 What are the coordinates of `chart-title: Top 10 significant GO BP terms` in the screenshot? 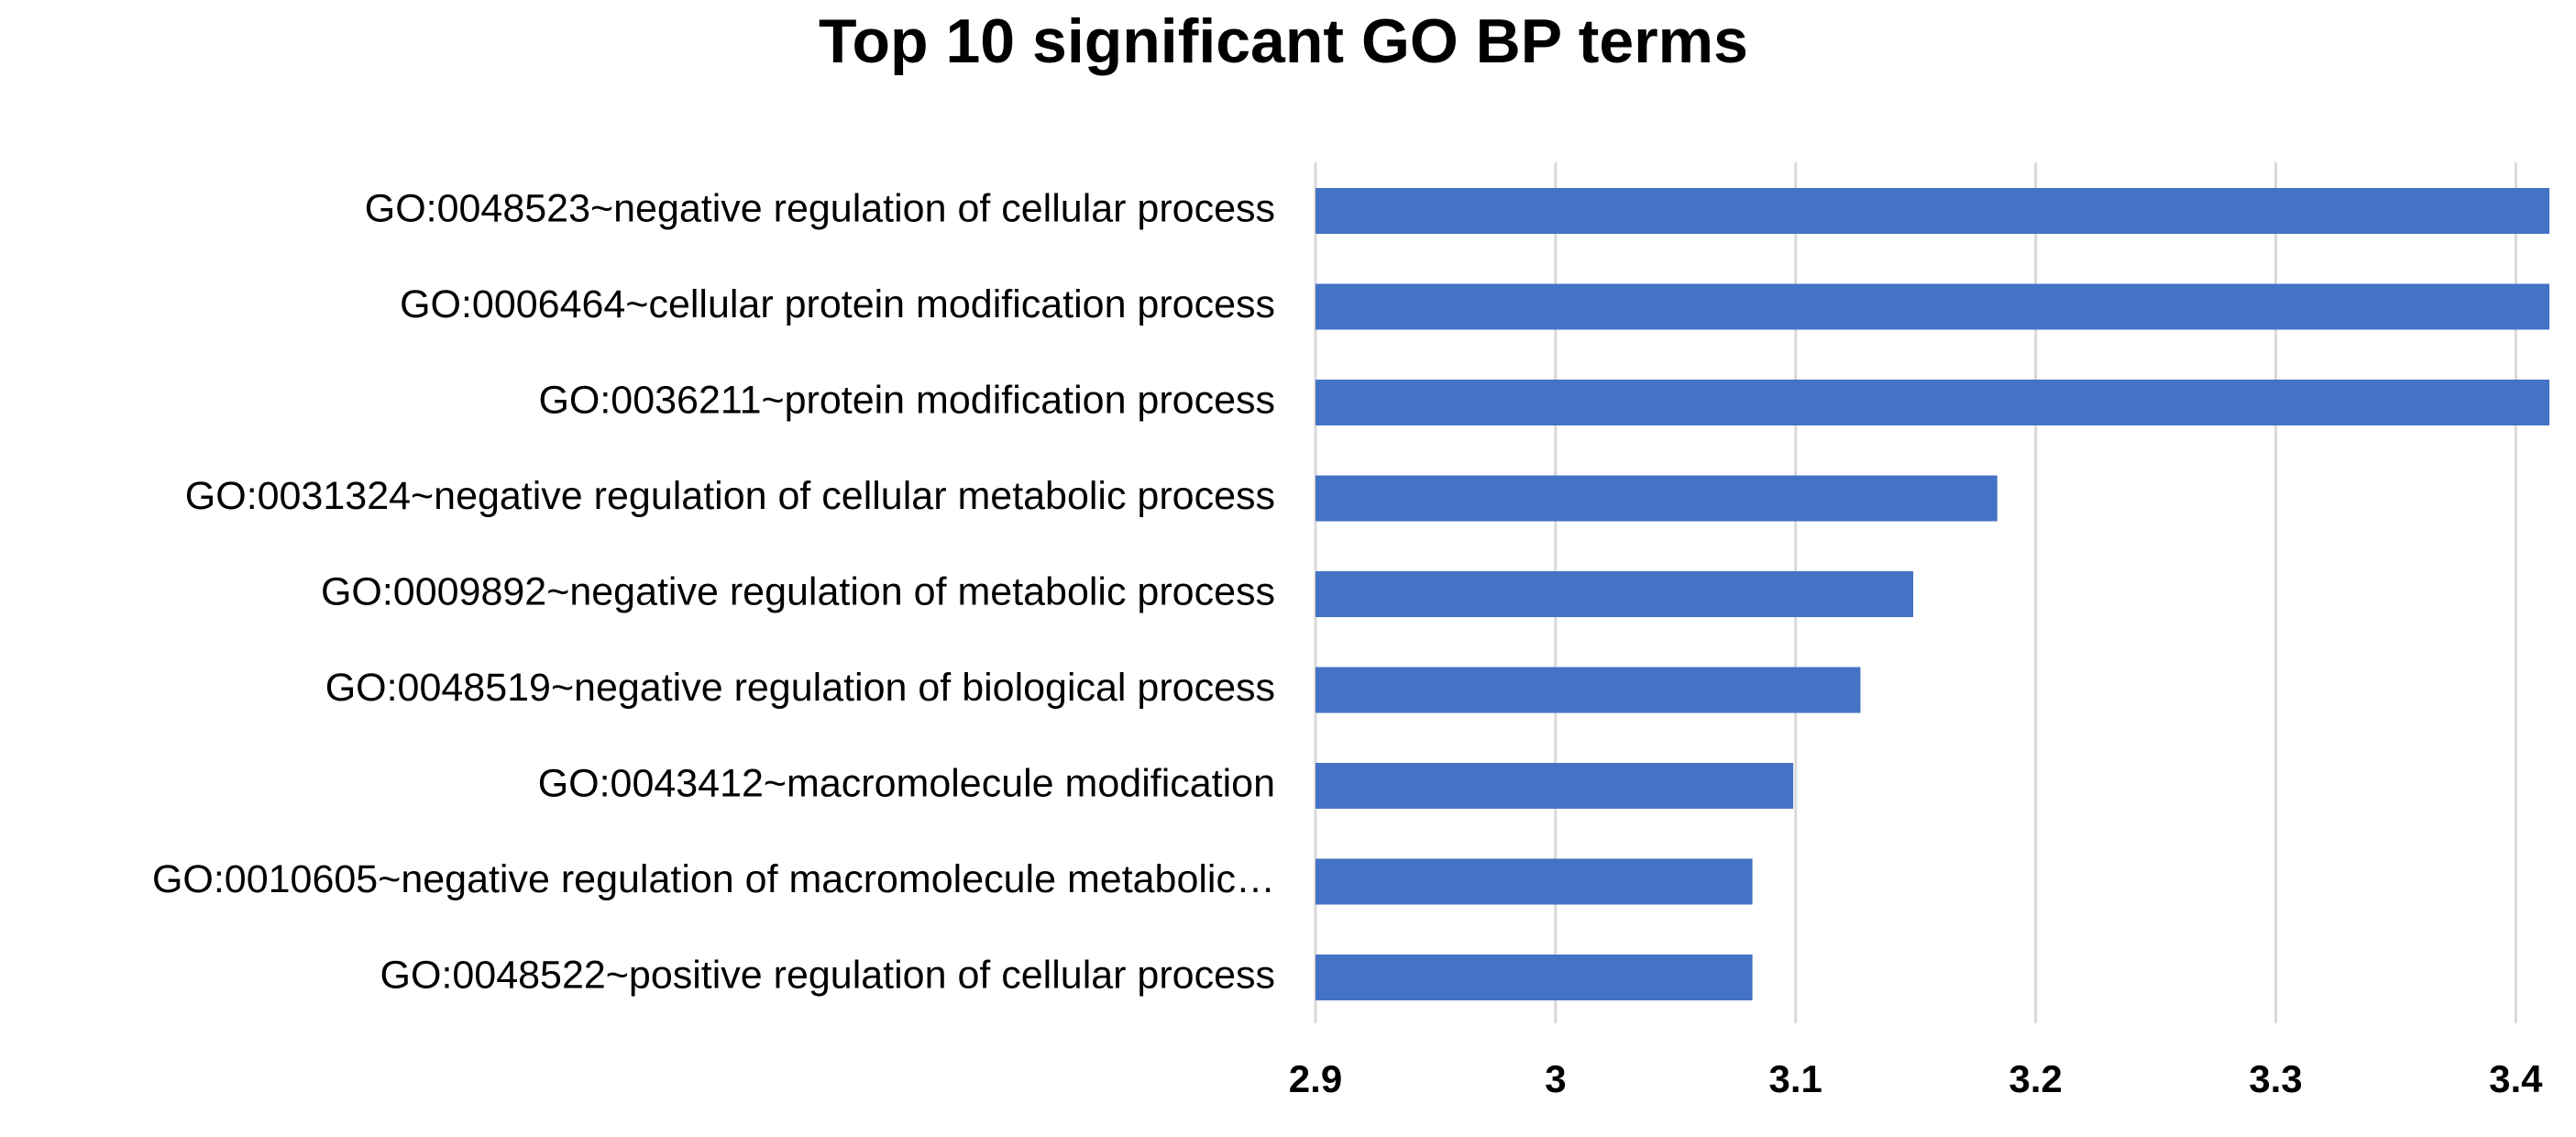 It's located at (1283, 41).